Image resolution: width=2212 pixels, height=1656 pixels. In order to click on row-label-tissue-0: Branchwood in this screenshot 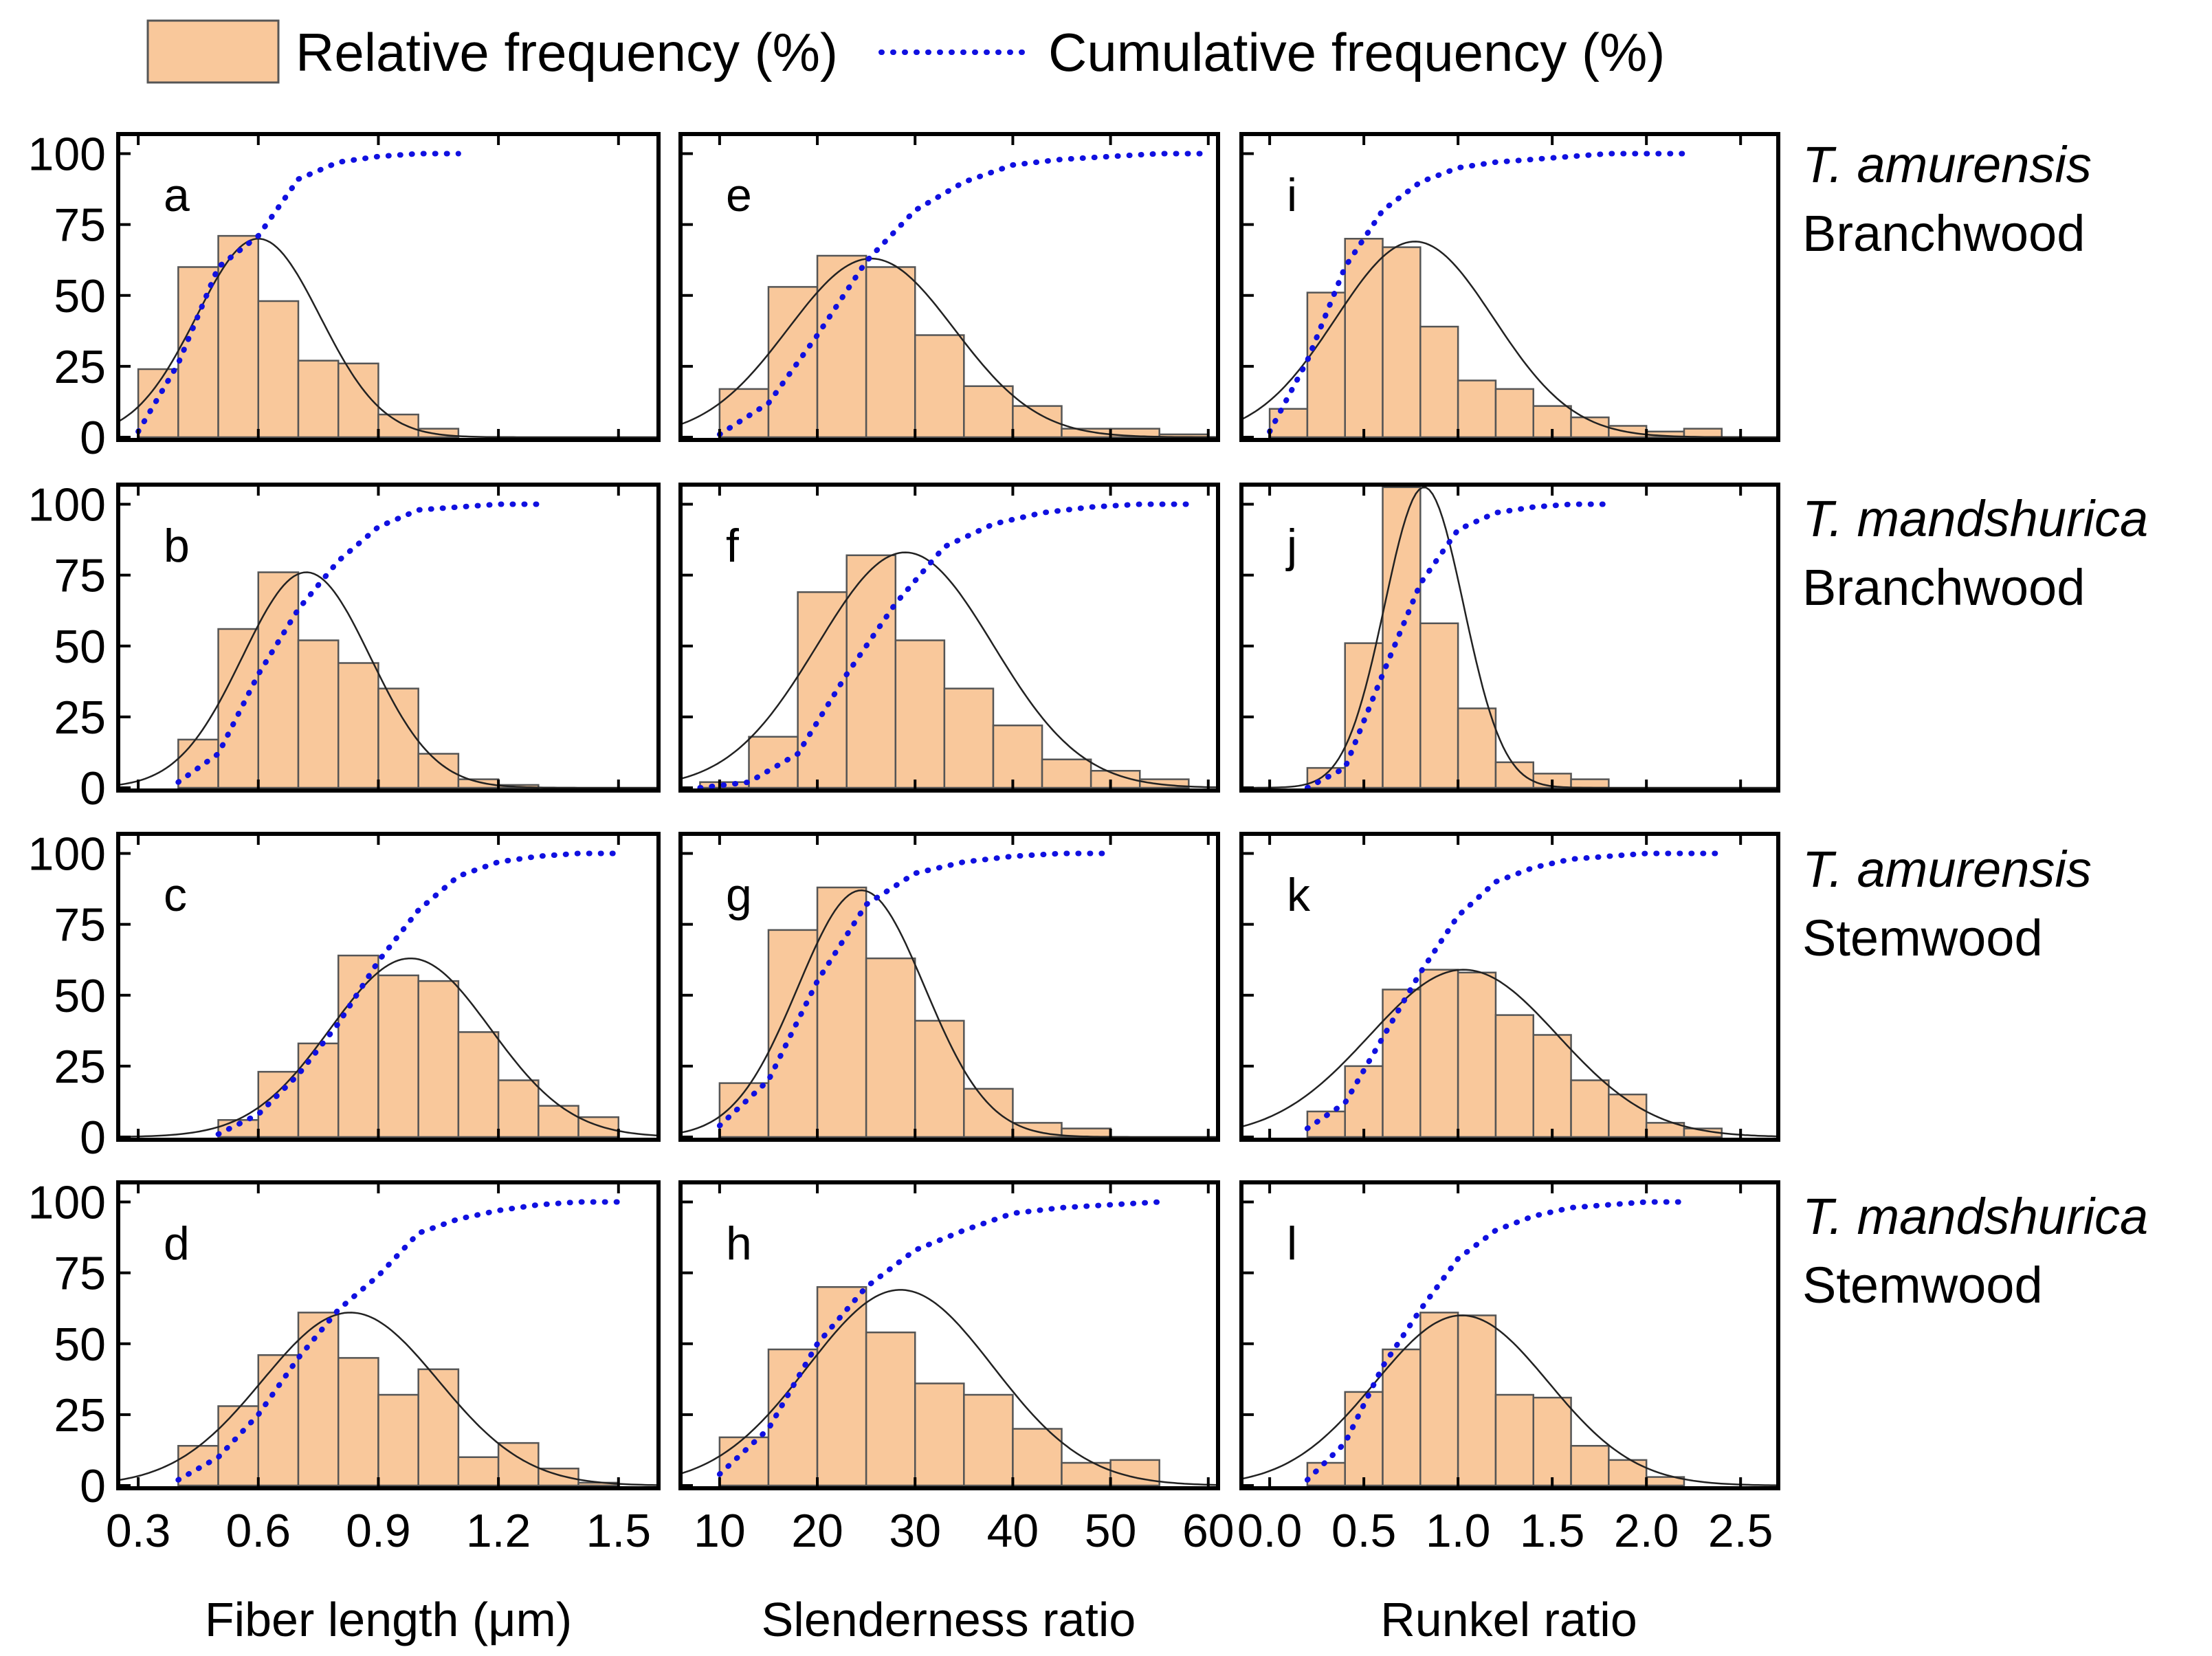, I will do `click(1943, 233)`.